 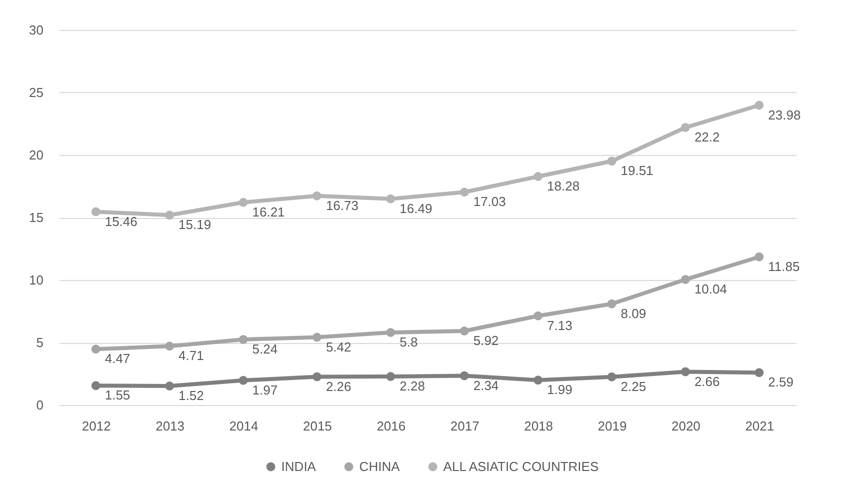 I want to click on x-tick-label: 2019, so click(x=612, y=426).